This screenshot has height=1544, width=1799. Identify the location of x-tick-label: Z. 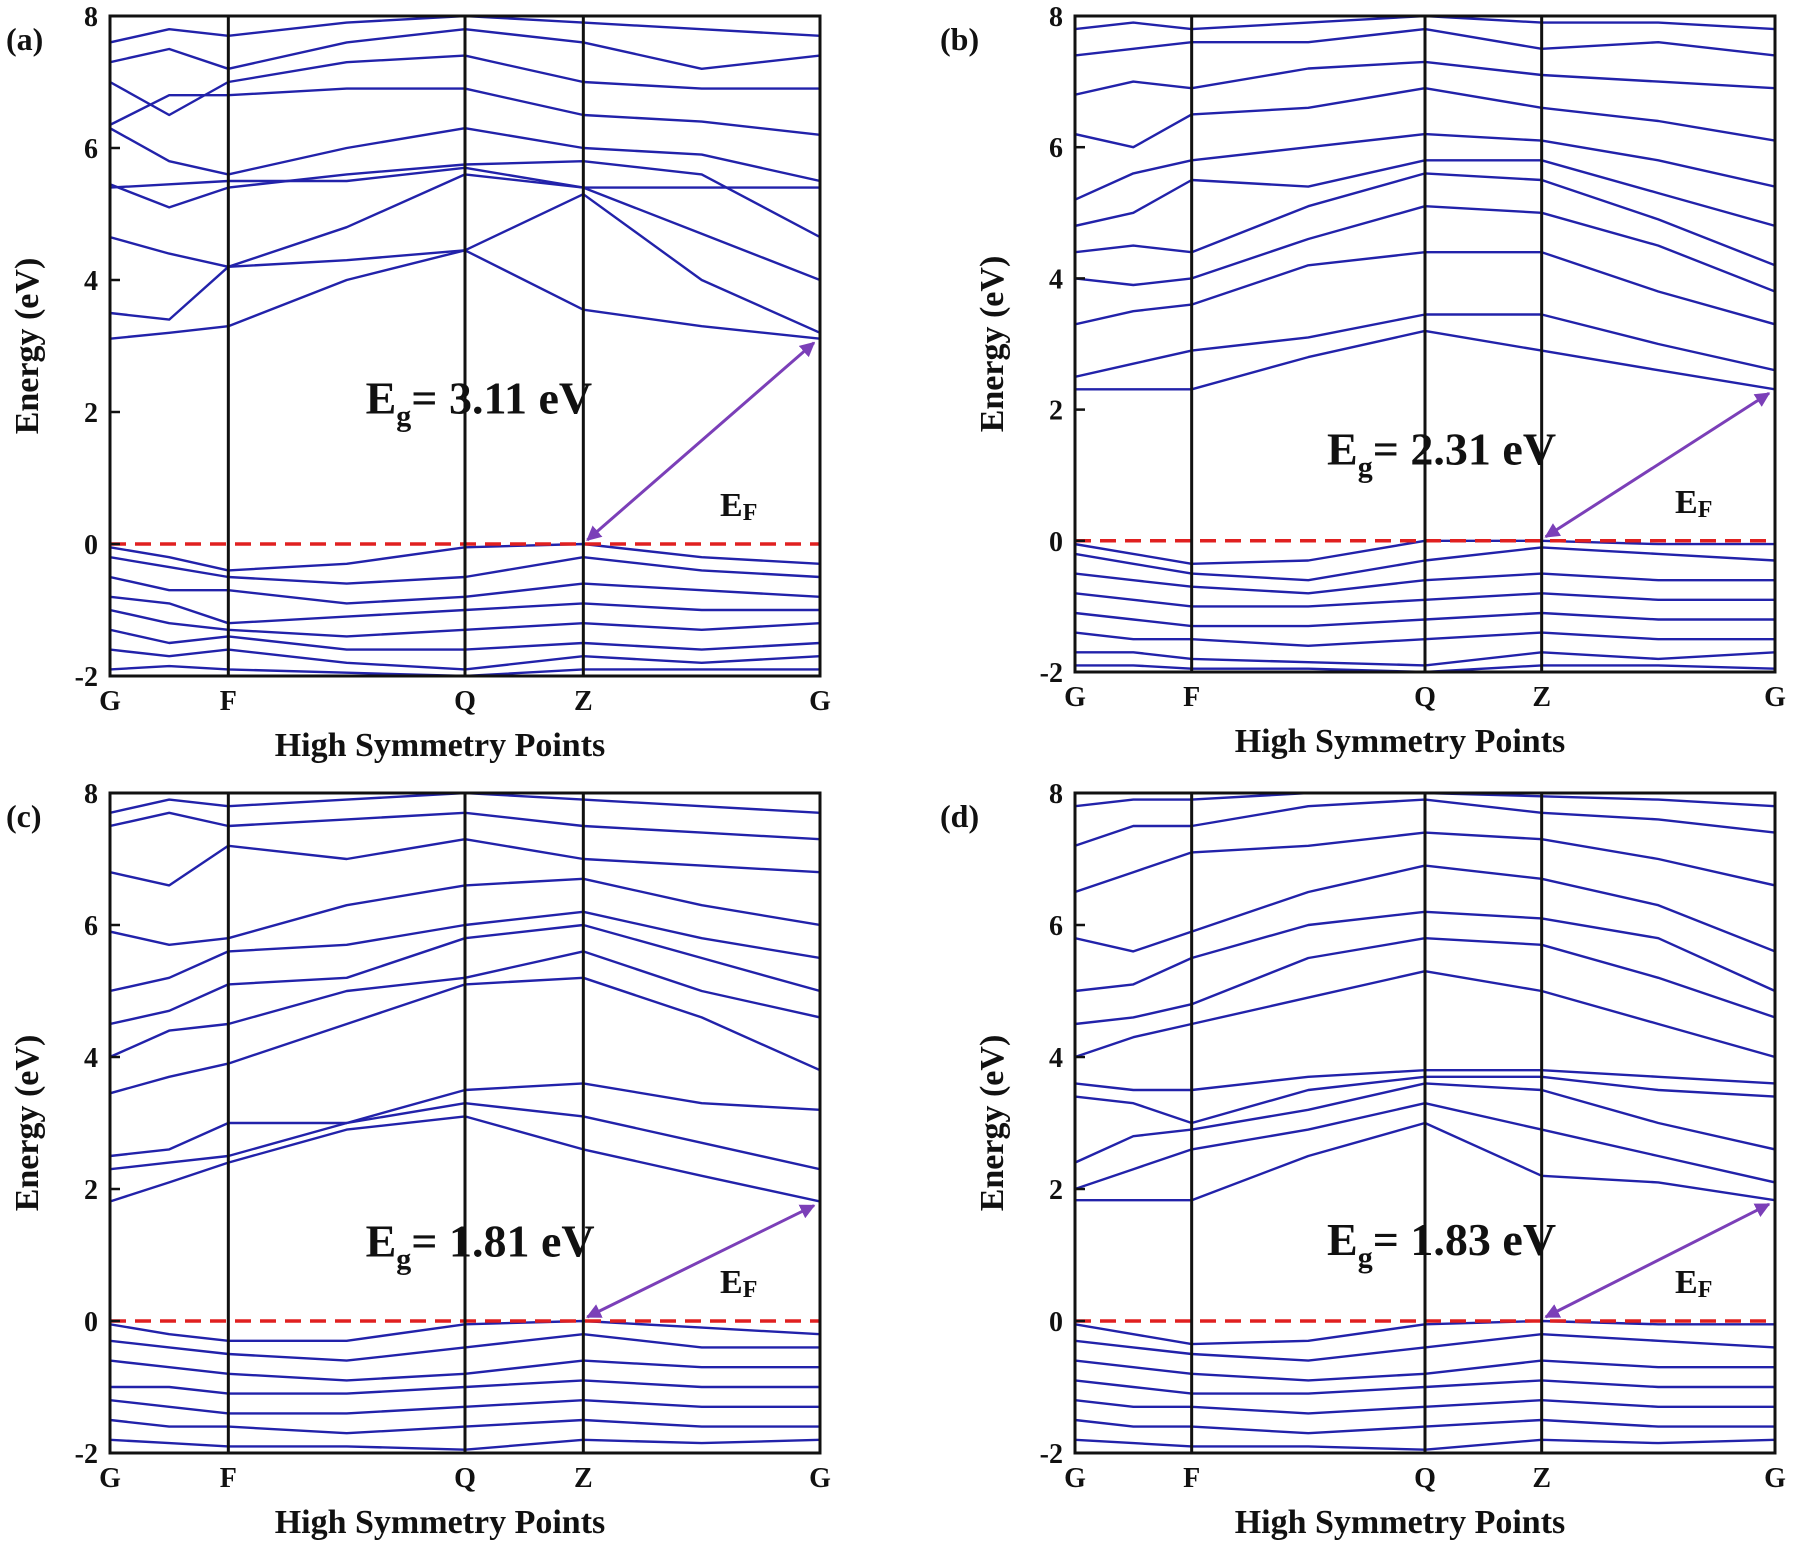
(583, 701).